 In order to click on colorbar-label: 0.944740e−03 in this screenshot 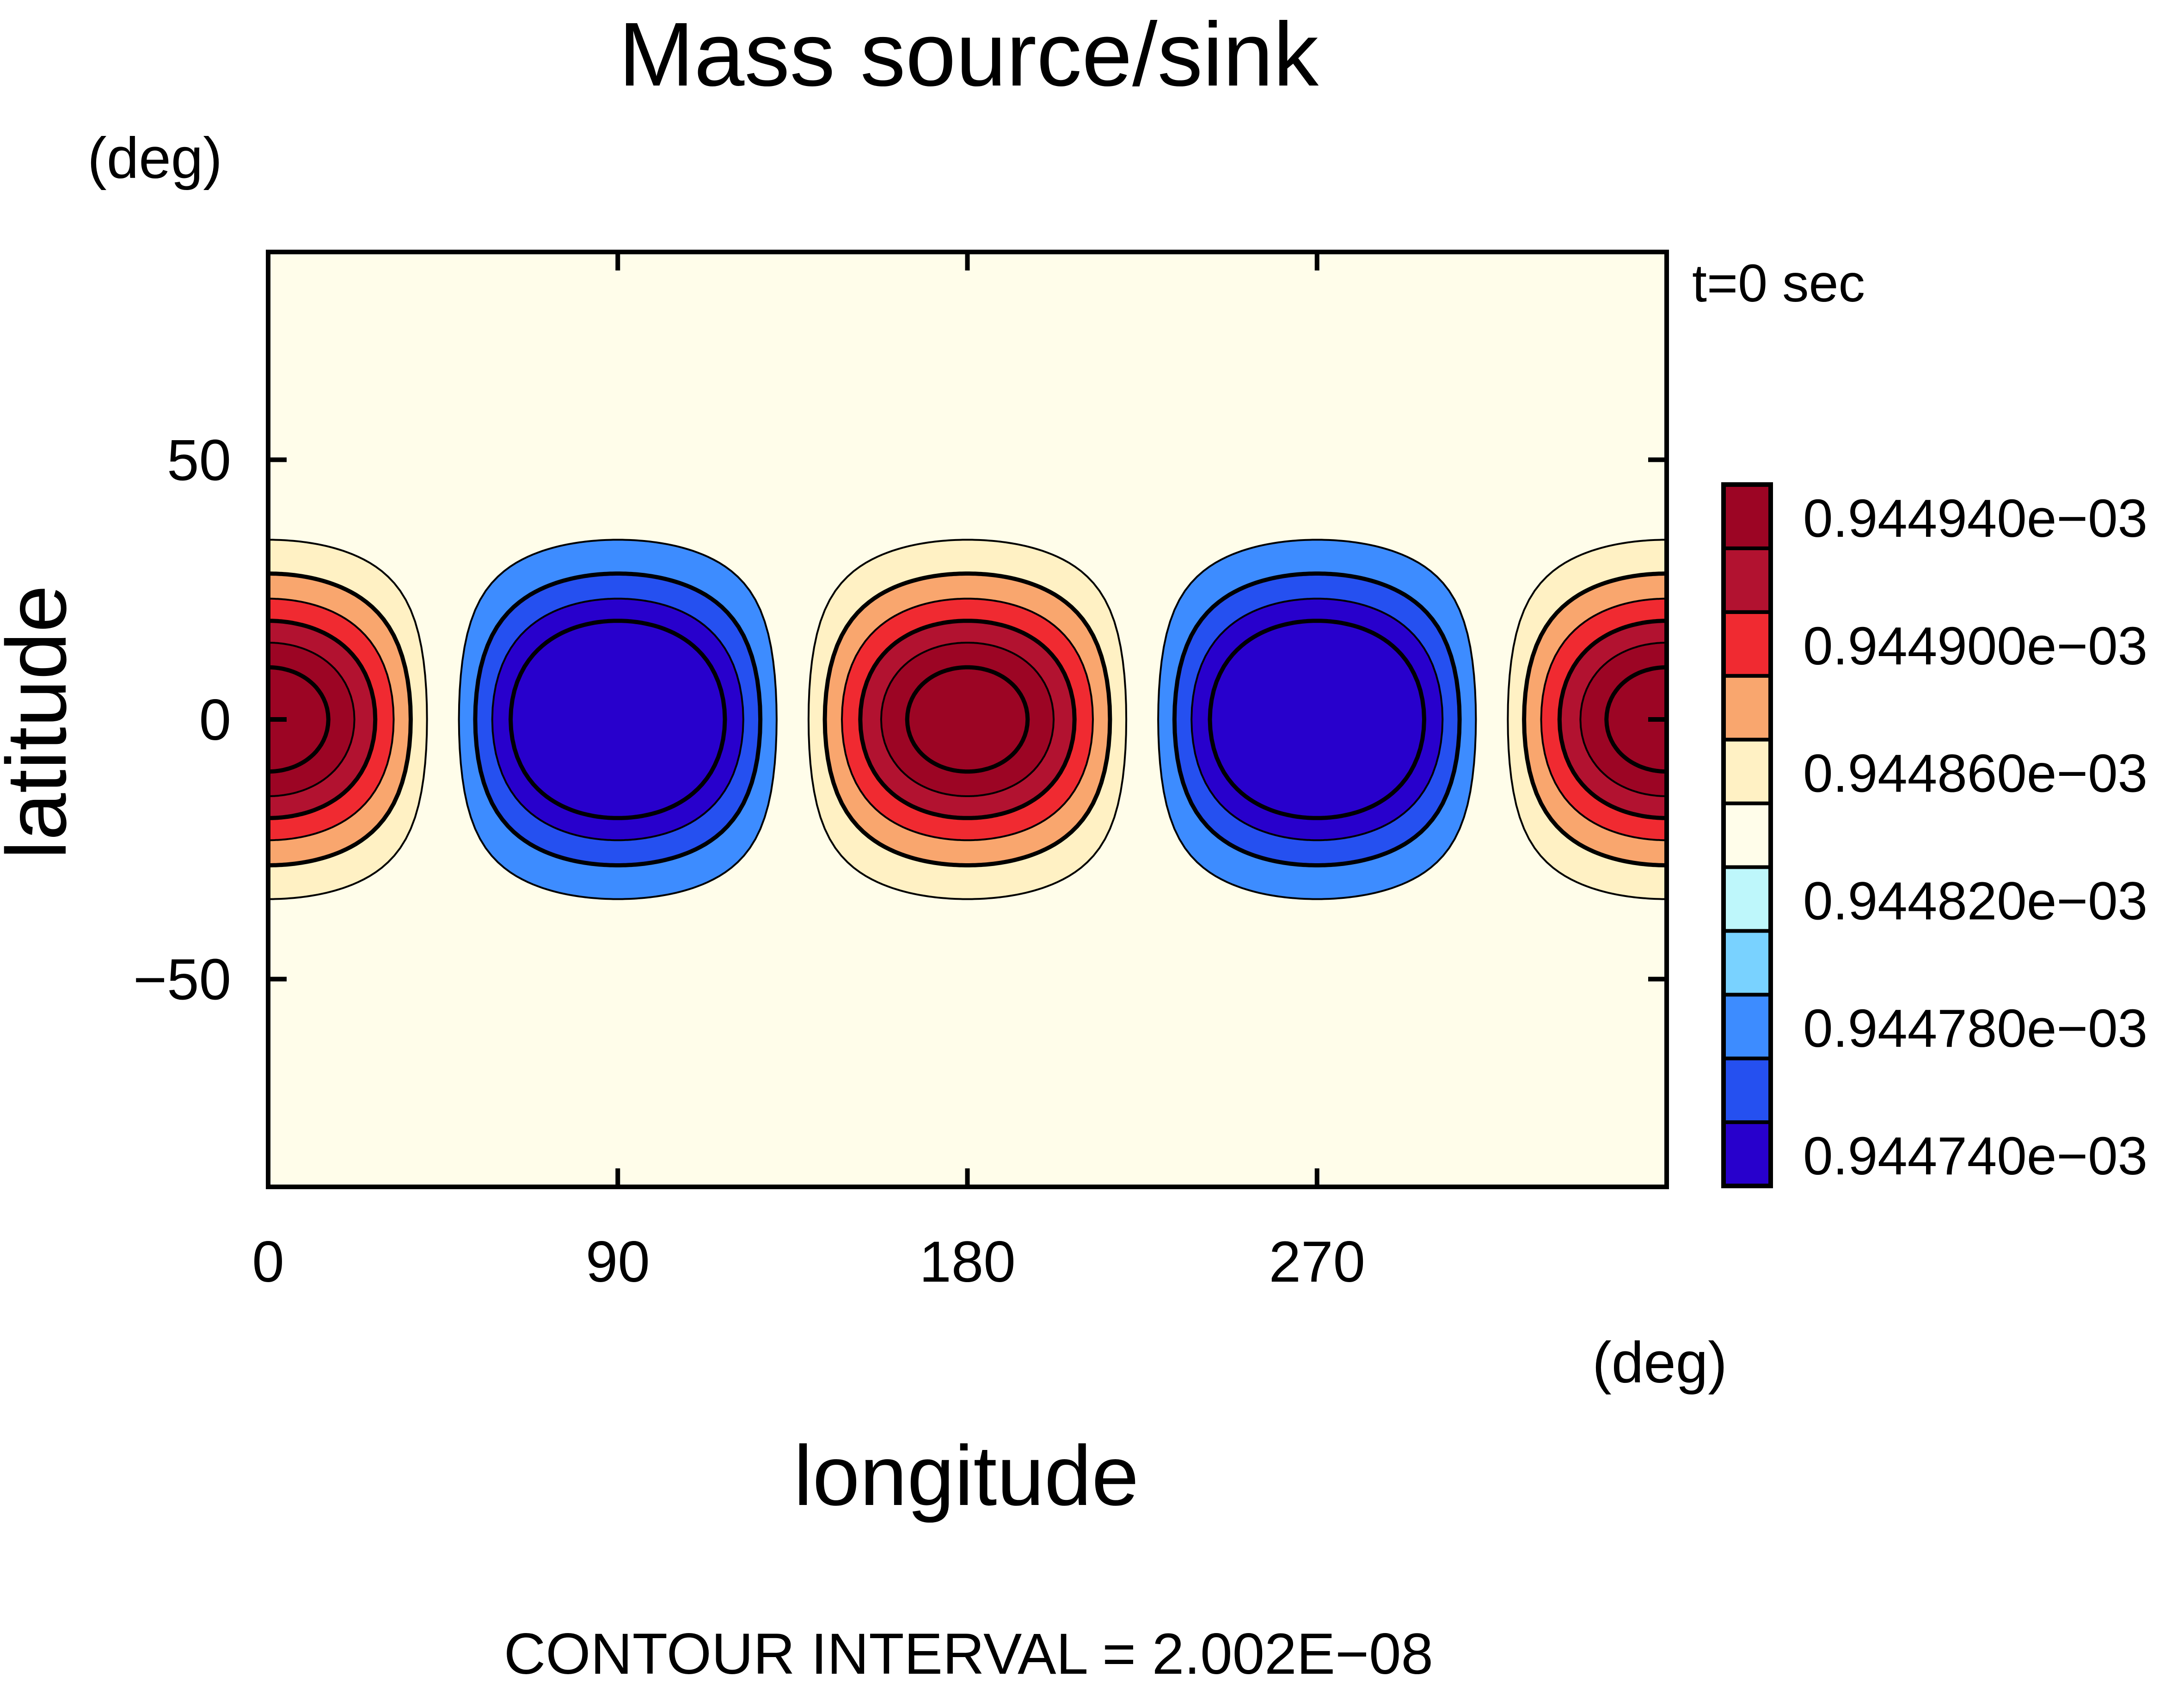, I will do `click(1975, 1156)`.